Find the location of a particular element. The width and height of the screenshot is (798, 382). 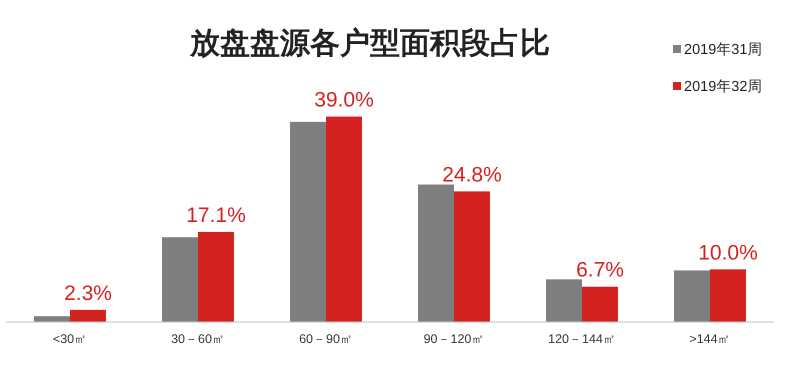

legend-label: 2019年32周 is located at coordinates (723, 86).